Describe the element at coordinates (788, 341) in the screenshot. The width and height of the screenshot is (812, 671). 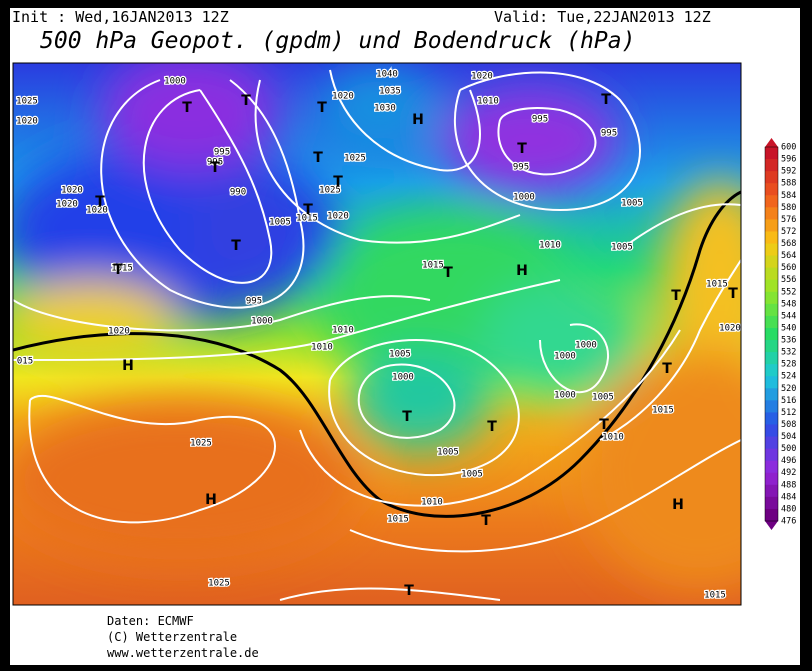
I see `colorbar-label: 536` at that location.